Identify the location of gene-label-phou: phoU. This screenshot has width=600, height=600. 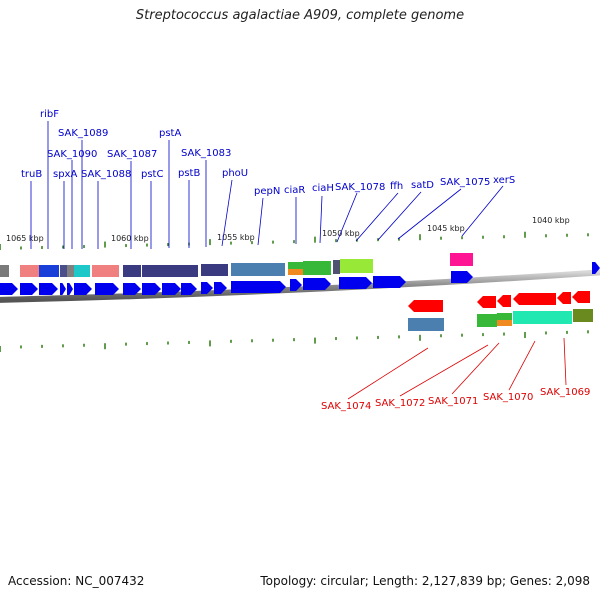
(235, 173).